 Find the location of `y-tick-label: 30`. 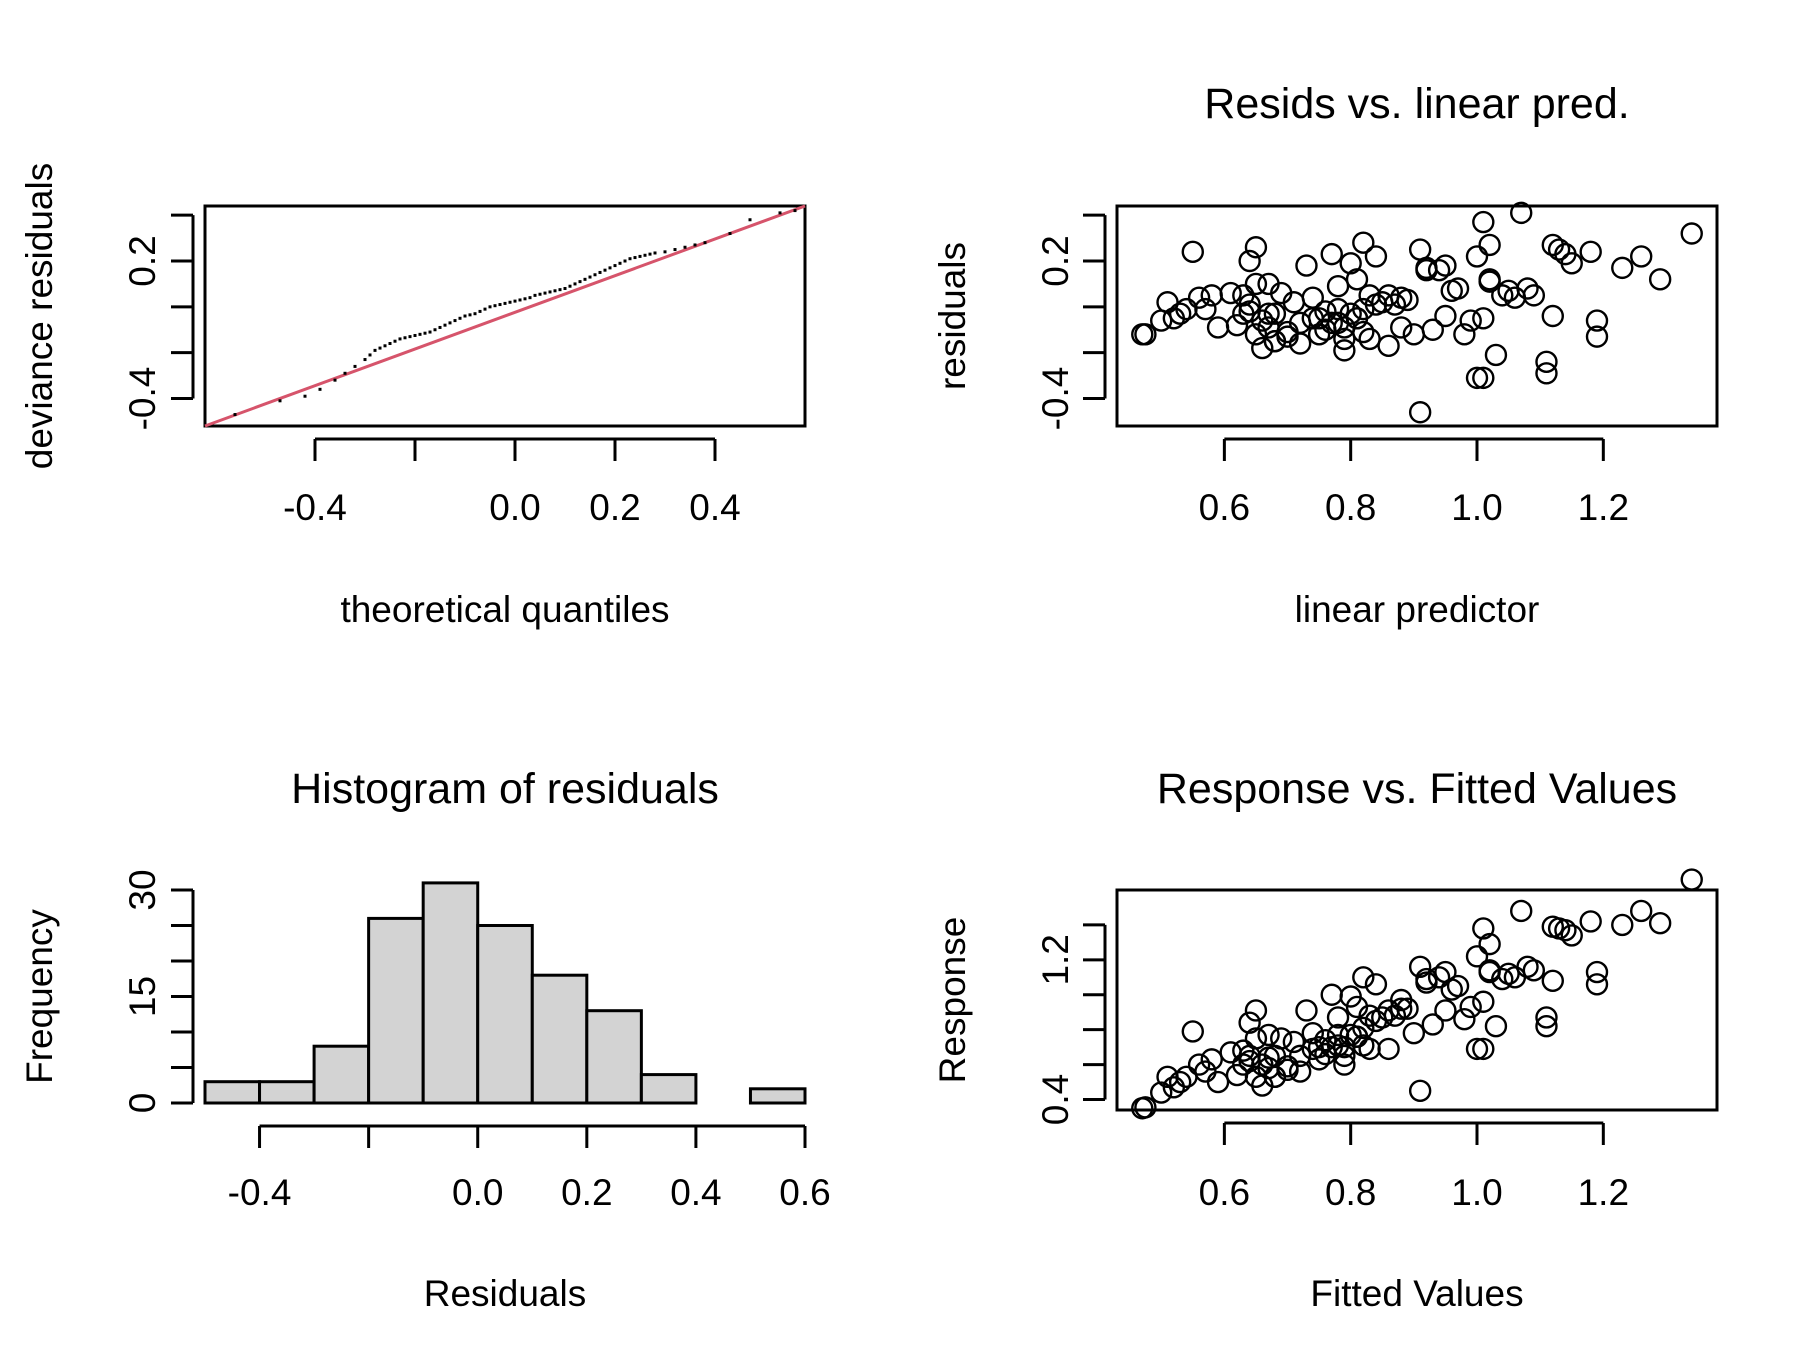

y-tick-label: 30 is located at coordinates (142, 889).